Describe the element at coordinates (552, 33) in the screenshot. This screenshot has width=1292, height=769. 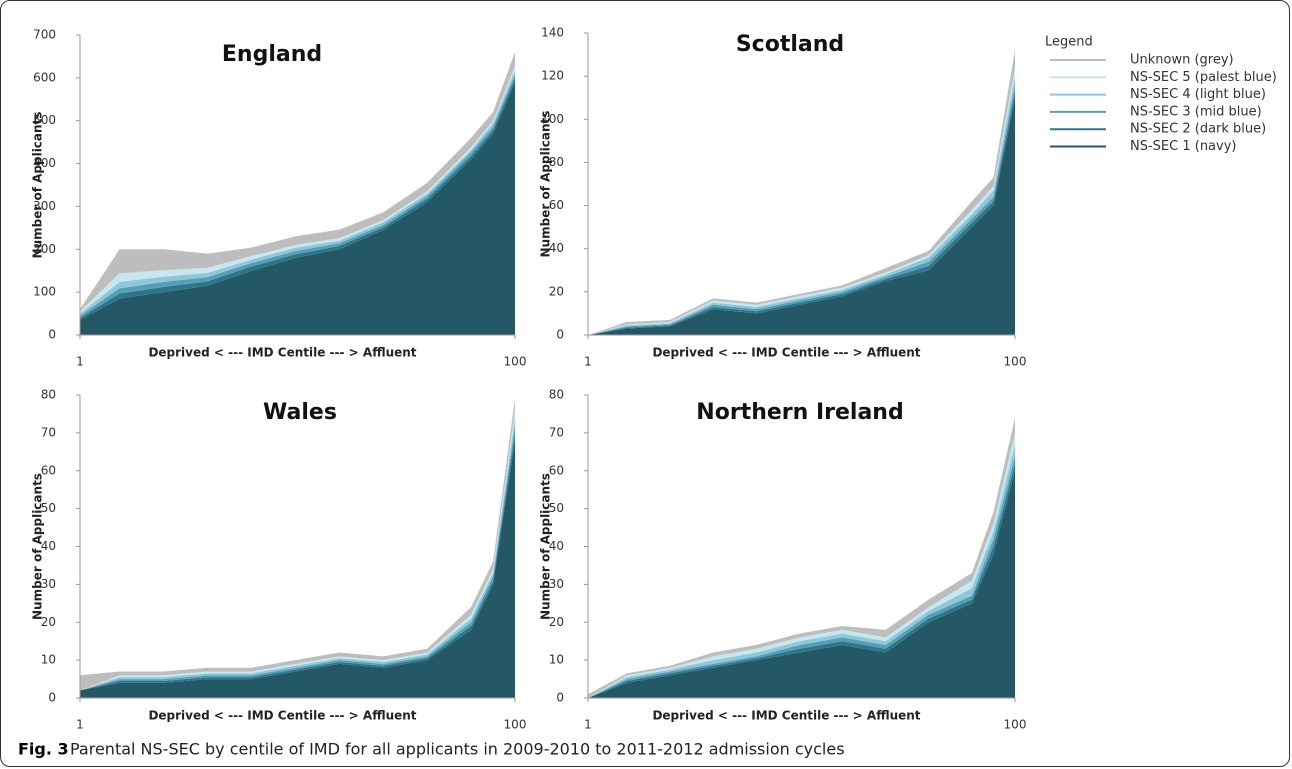
I see `y-tick-label: 140` at that location.